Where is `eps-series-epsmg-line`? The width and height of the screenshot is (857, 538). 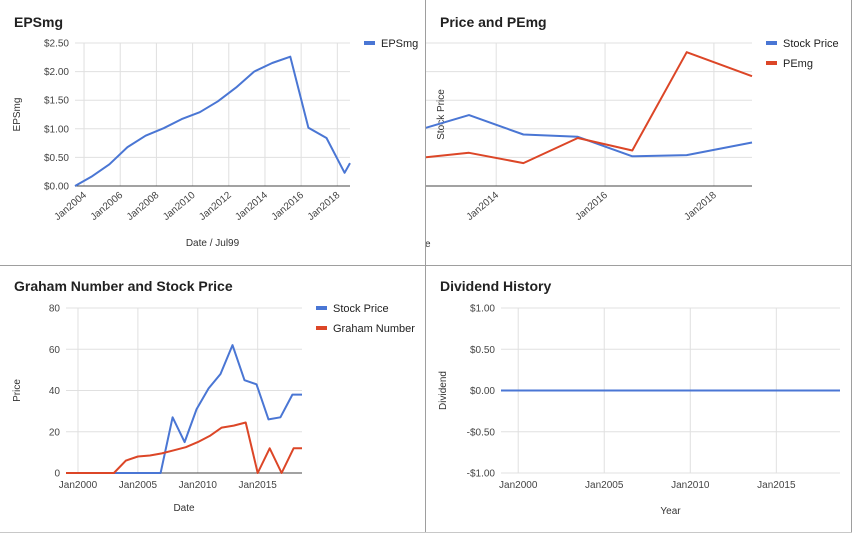
eps-series-epsmg-line is located at coordinates (212, 121).